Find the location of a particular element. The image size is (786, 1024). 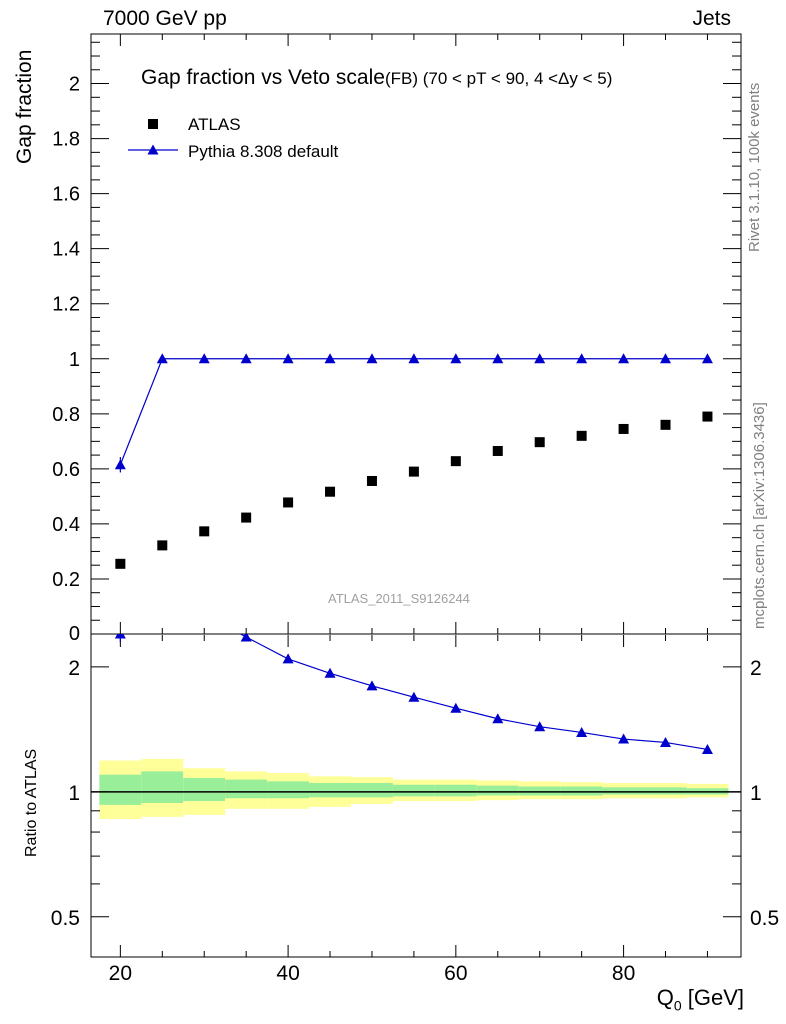

y2-tick-label-left-2: 2 is located at coordinates (74, 668).